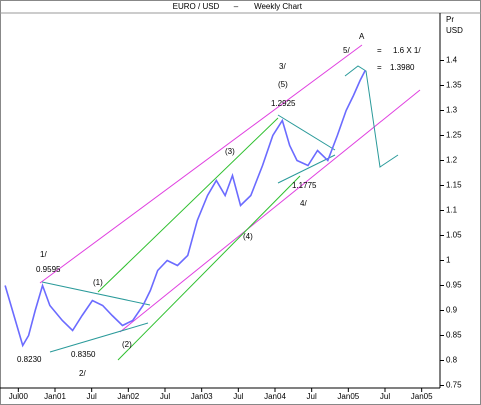 This screenshot has height=405, width=481. I want to click on annotation: 0.8350, so click(83, 354).